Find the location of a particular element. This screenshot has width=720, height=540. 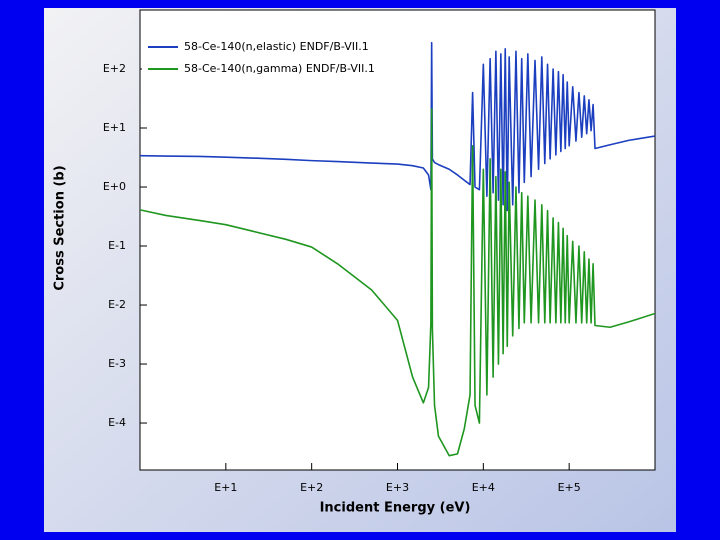

y-tick-label: E+1 is located at coordinates (114, 127).